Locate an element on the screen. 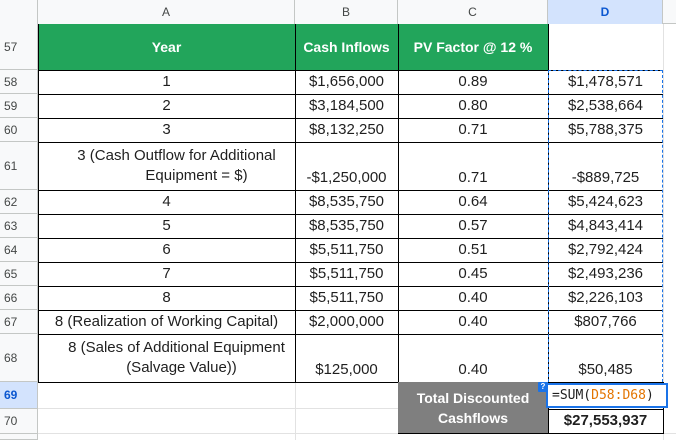 The height and width of the screenshot is (440, 676). cell-discounted: $5,424,623 is located at coordinates (605, 201).